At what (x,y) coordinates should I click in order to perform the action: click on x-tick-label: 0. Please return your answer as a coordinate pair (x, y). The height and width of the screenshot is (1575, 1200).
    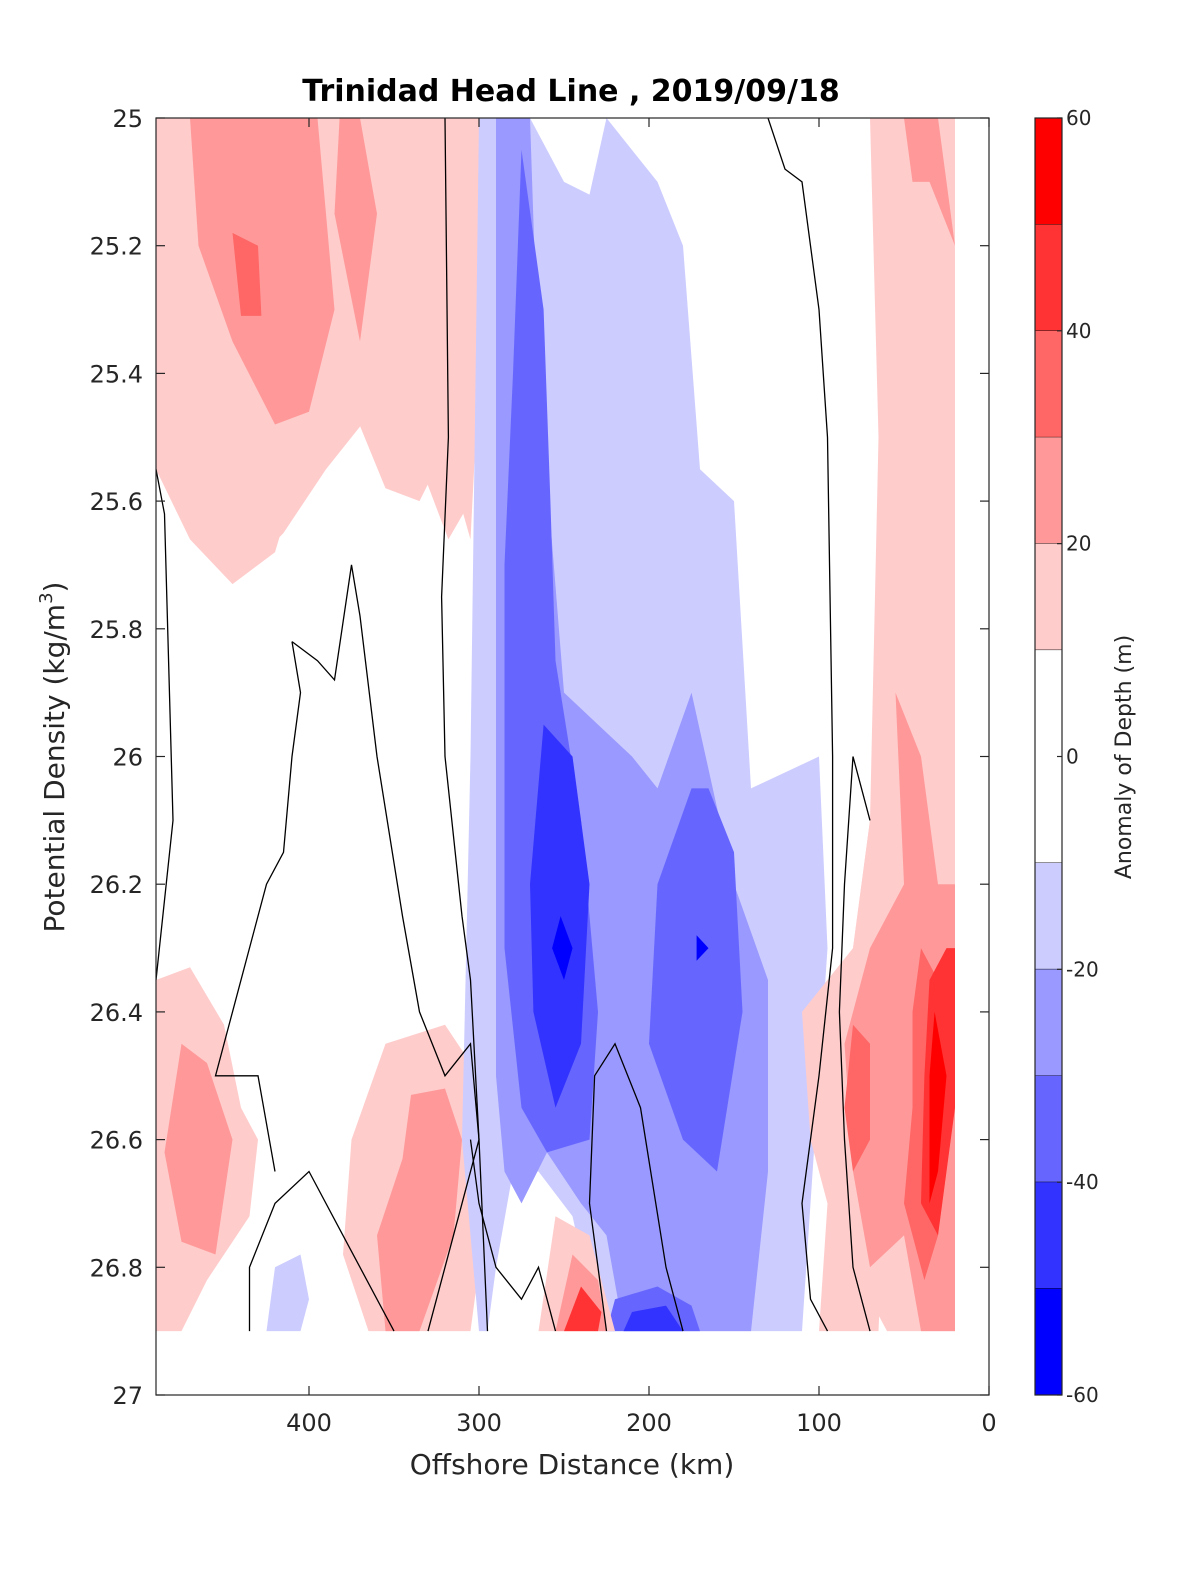
    Looking at the image, I should click on (988, 1423).